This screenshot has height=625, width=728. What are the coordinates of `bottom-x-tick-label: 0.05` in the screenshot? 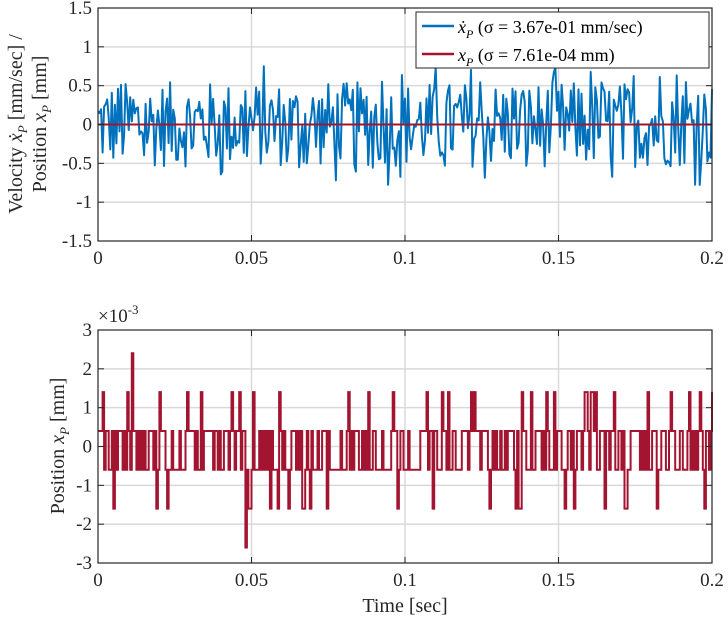 It's located at (251, 580).